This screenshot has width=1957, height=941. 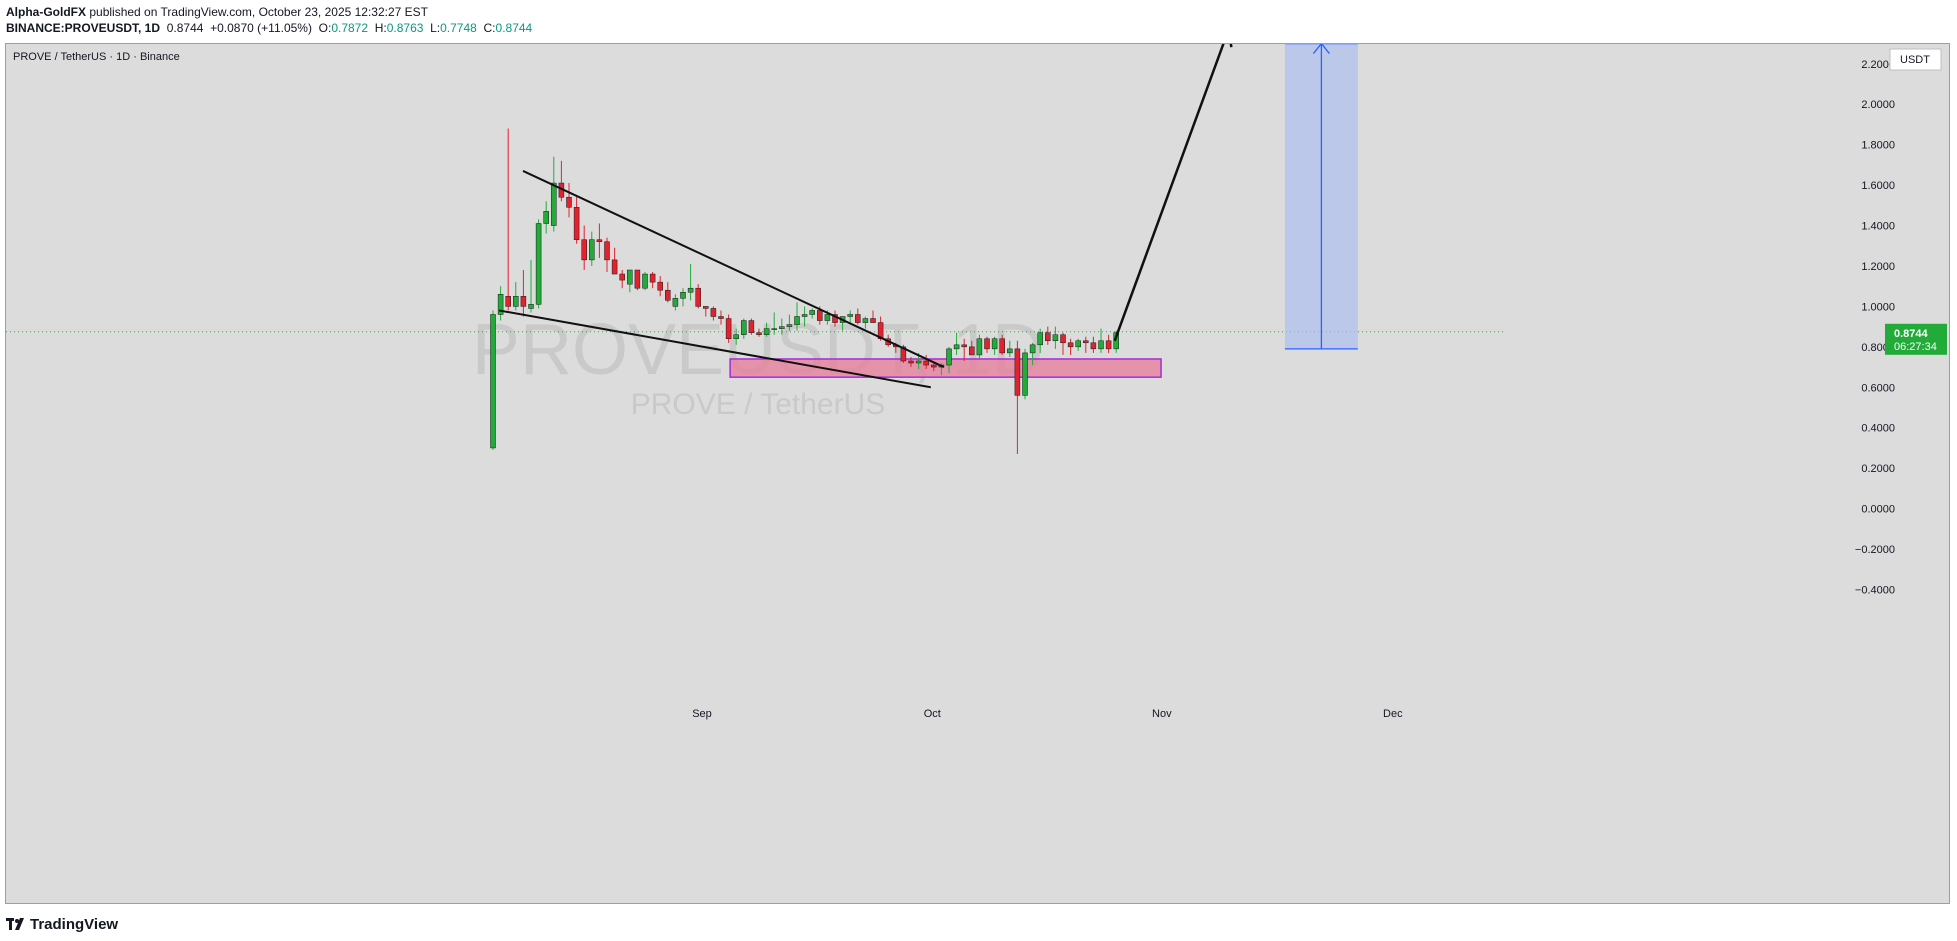 What do you see at coordinates (1878, 469) in the screenshot?
I see `price-axis-label: 0.2000` at bounding box center [1878, 469].